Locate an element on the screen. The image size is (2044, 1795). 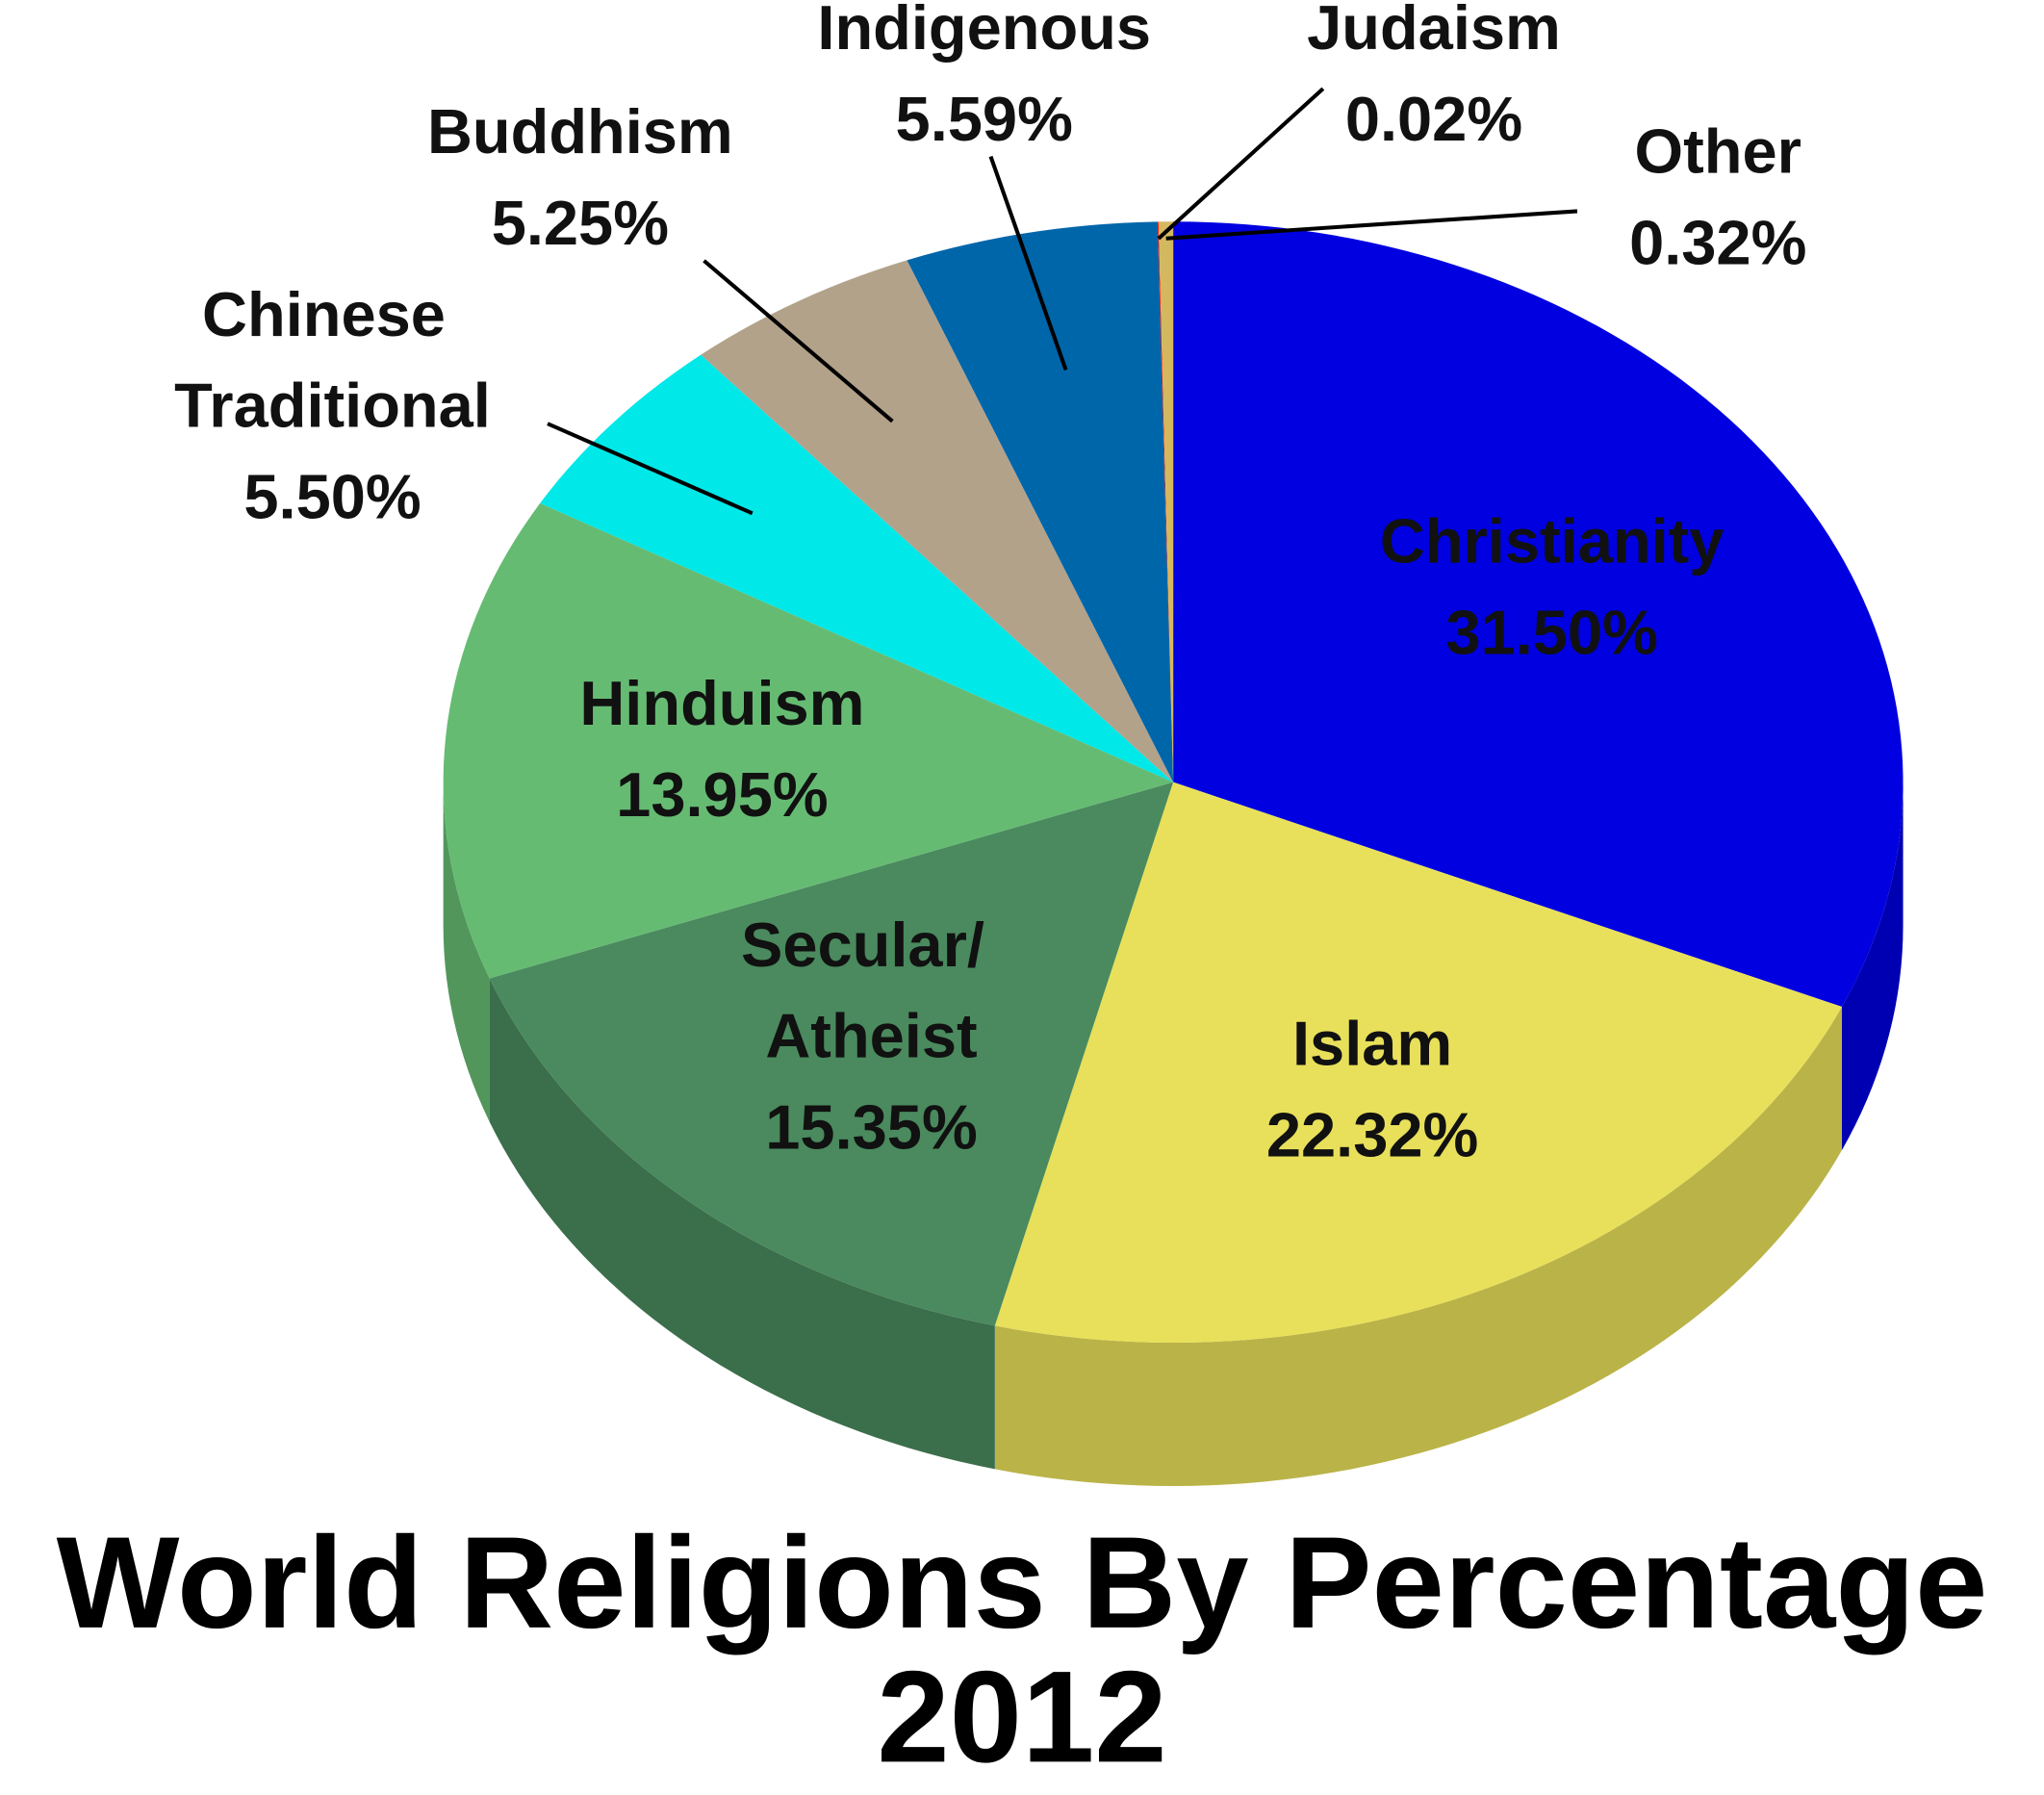
slice-label: Secular/ Atheist is located at coordinates (871, 990).